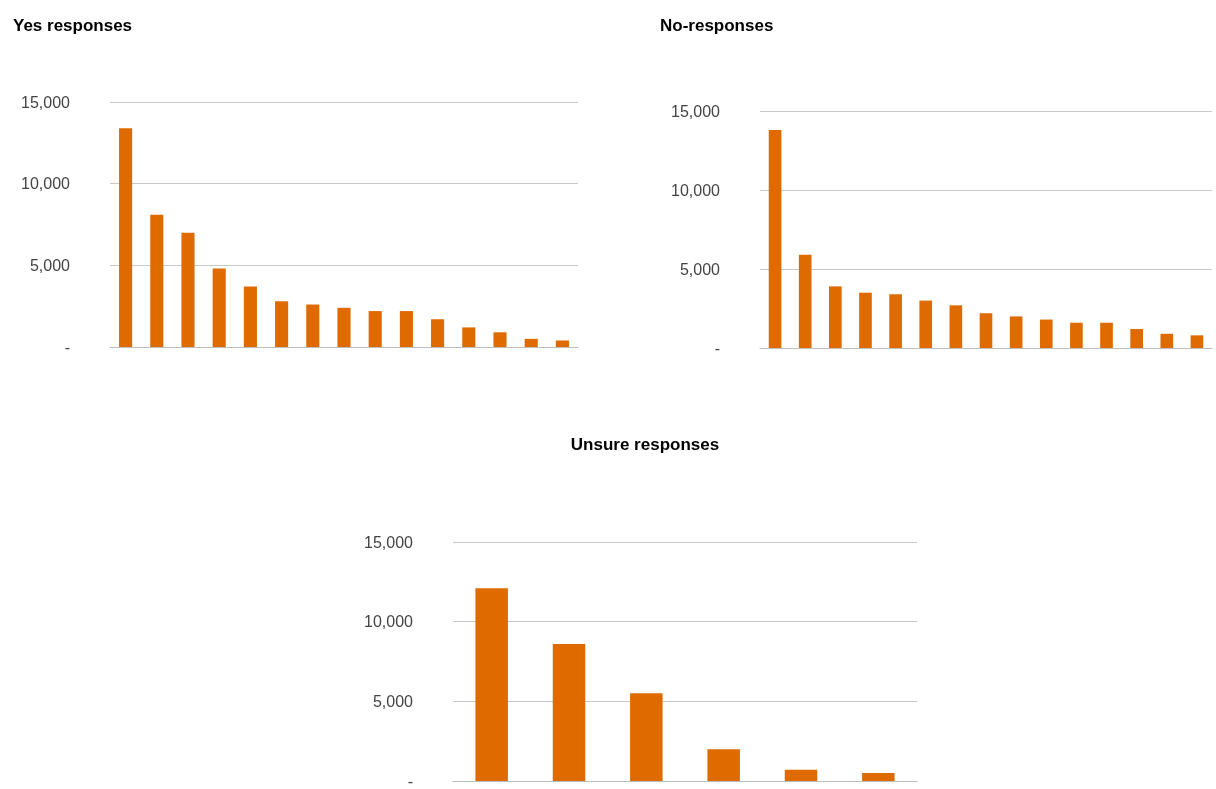 This screenshot has width=1216, height=789. What do you see at coordinates (645, 444) in the screenshot?
I see `chart-title: Unsure responses` at bounding box center [645, 444].